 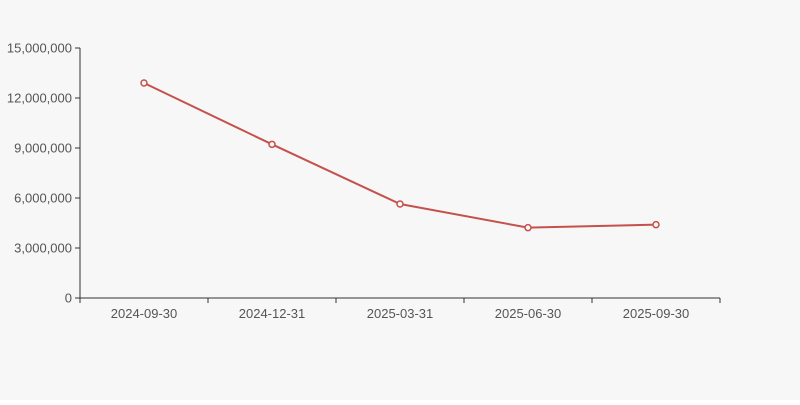 I want to click on x-tick-label: 2024-12-31, so click(x=272, y=313).